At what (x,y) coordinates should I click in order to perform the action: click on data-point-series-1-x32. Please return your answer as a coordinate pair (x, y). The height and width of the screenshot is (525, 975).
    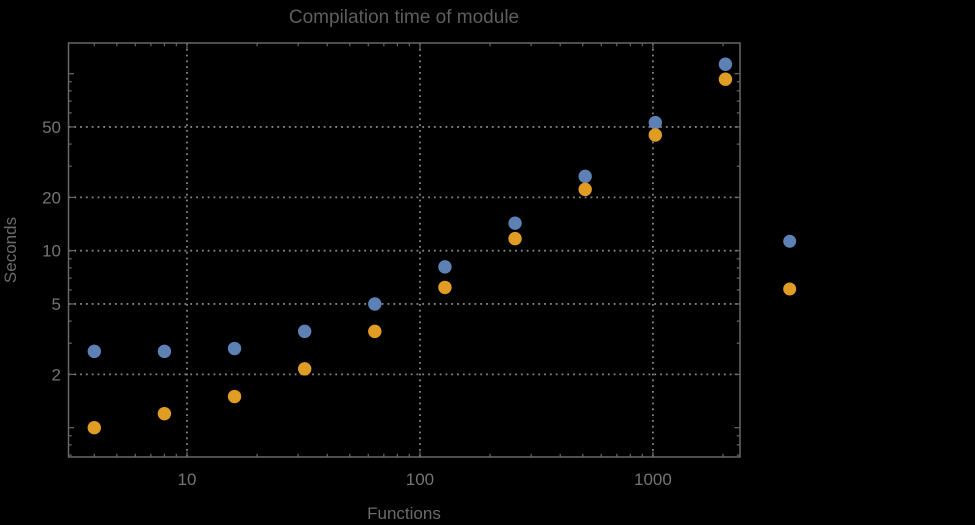
    Looking at the image, I should click on (304, 331).